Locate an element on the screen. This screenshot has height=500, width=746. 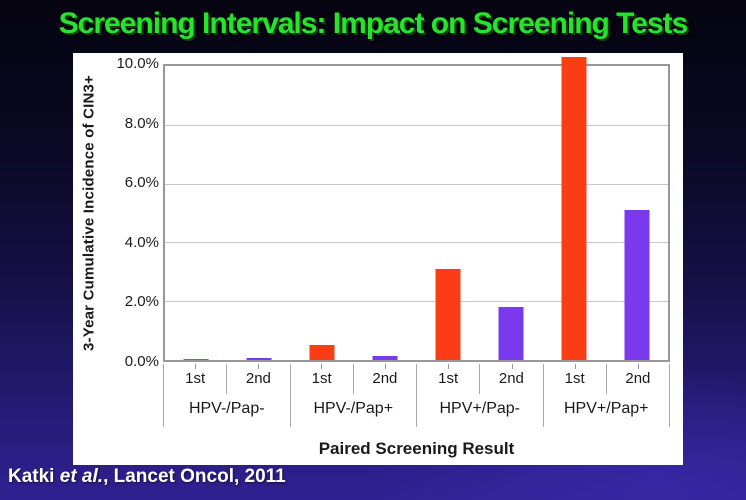
bar-1st-HPV+/Pap+ is located at coordinates (574, 208).